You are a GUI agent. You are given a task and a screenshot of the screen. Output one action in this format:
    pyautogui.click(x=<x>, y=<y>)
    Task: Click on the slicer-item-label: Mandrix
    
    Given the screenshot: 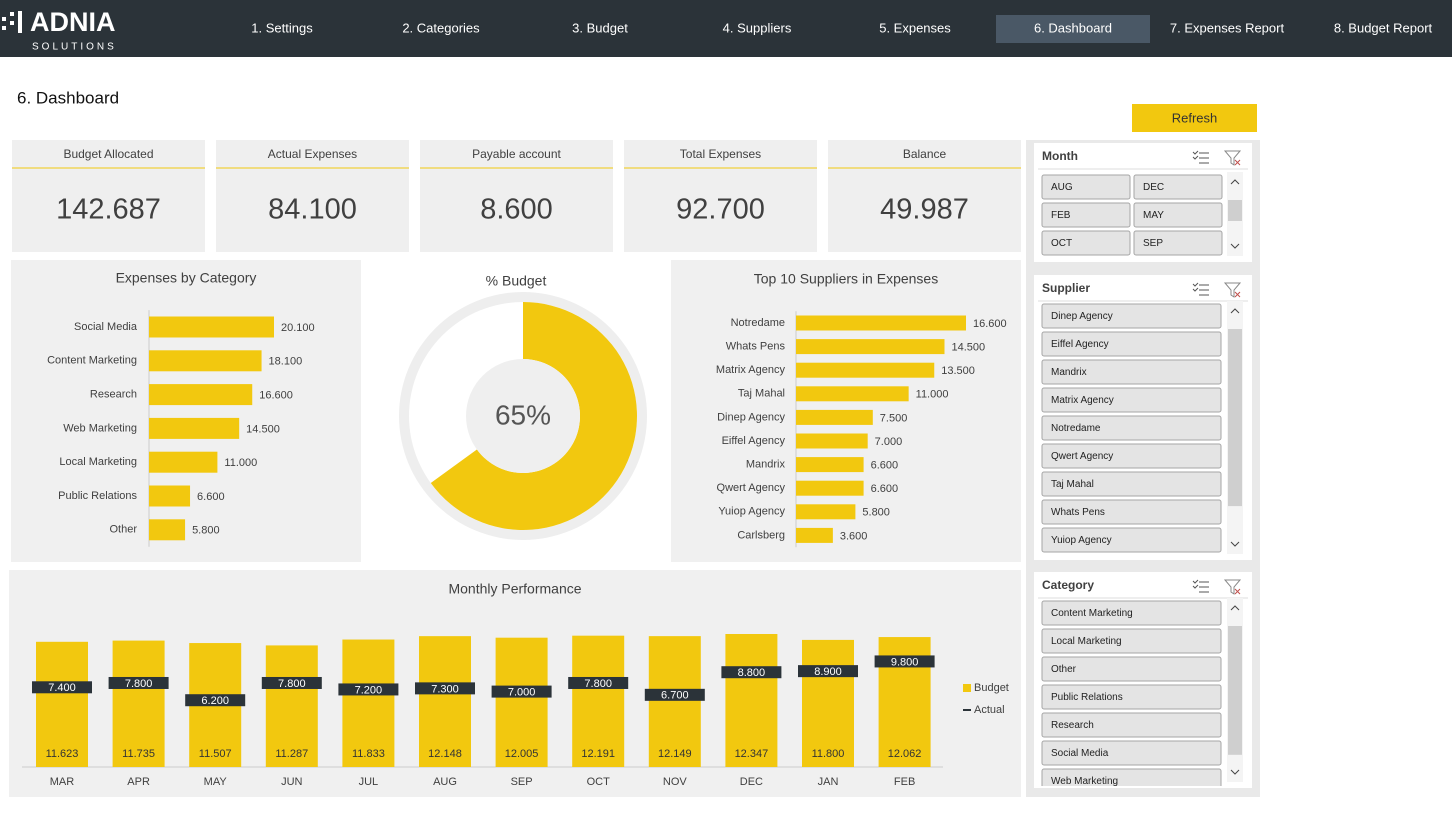 What is the action you would take?
    pyautogui.click(x=1069, y=372)
    